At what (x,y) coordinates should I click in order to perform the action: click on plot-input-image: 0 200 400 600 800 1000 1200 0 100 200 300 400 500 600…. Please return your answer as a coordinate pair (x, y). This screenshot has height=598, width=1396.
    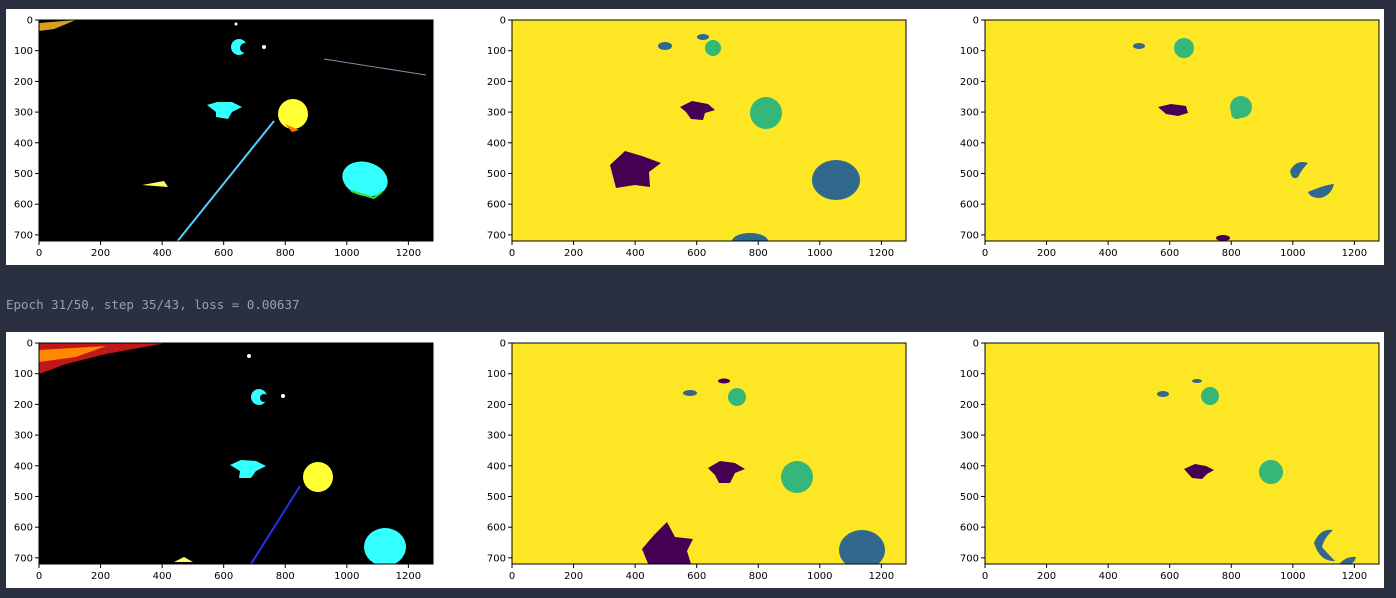
    Looking at the image, I should click on (226, 460).